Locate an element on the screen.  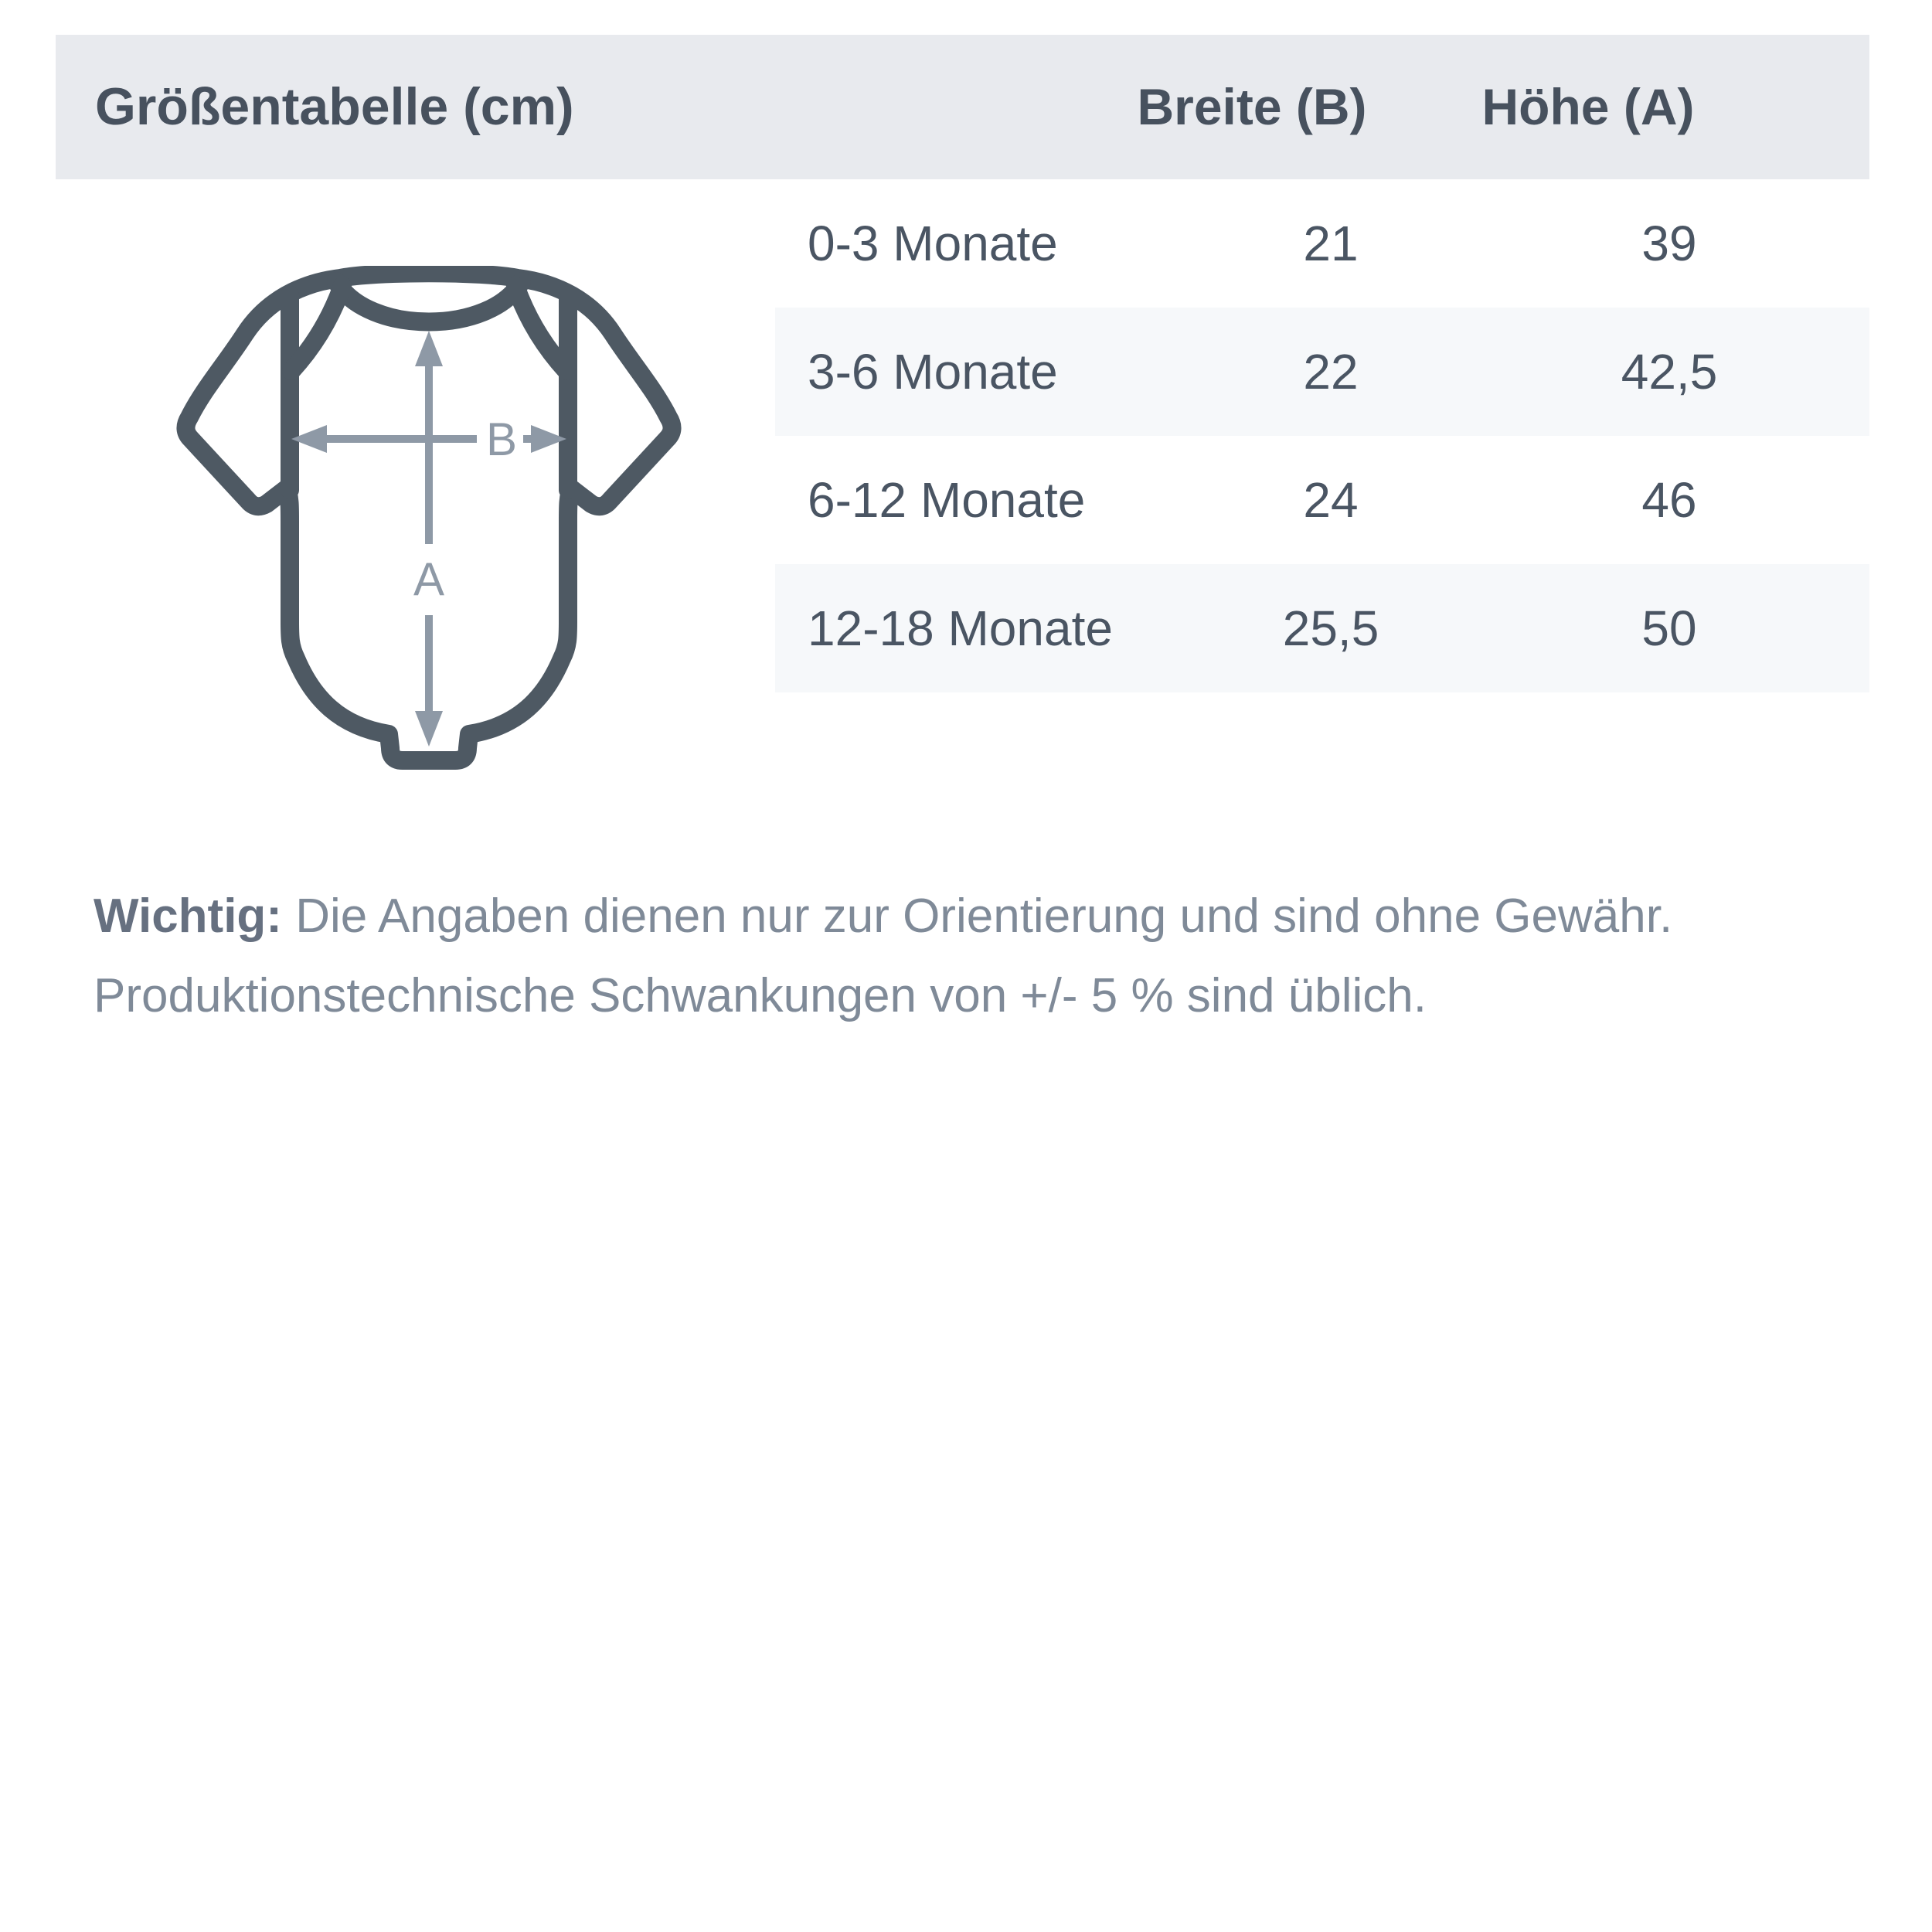
height-value: 50 is located at coordinates (1669, 628).